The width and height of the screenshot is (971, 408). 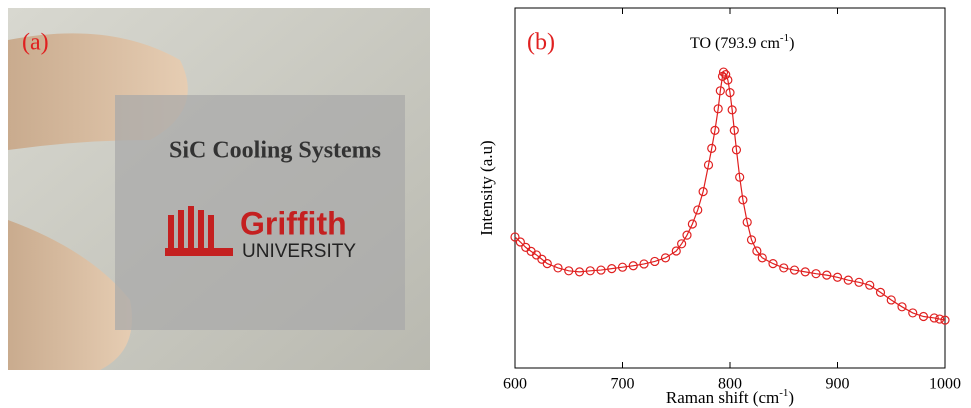 What do you see at coordinates (35, 43) in the screenshot?
I see `panel-label: (a)` at bounding box center [35, 43].